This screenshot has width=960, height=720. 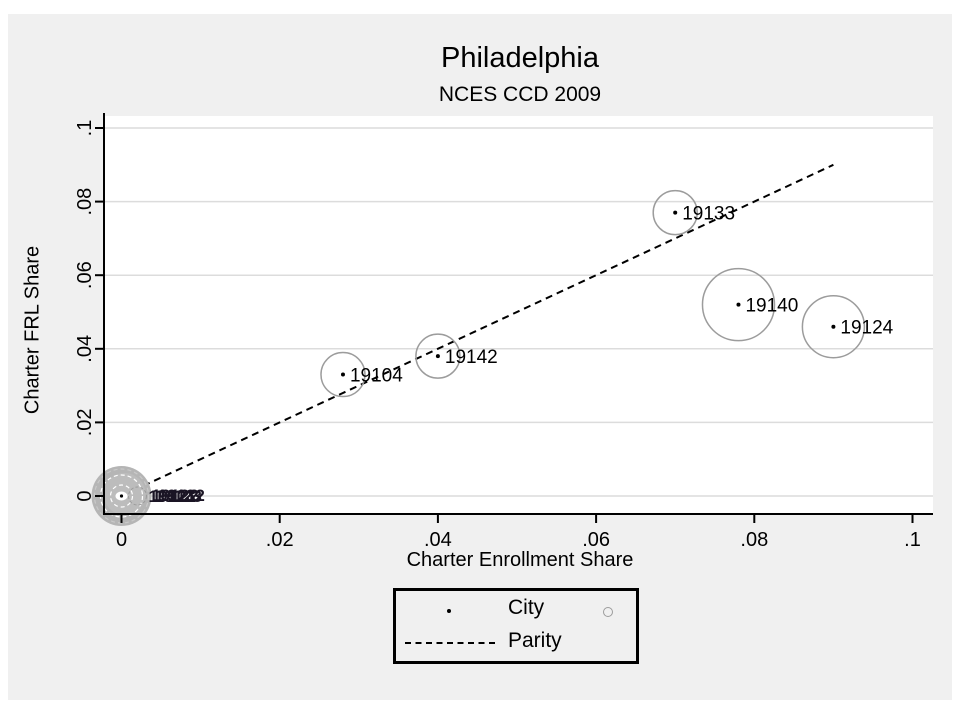 I want to click on origin-overlapping-label: 19132, so click(x=181, y=495).